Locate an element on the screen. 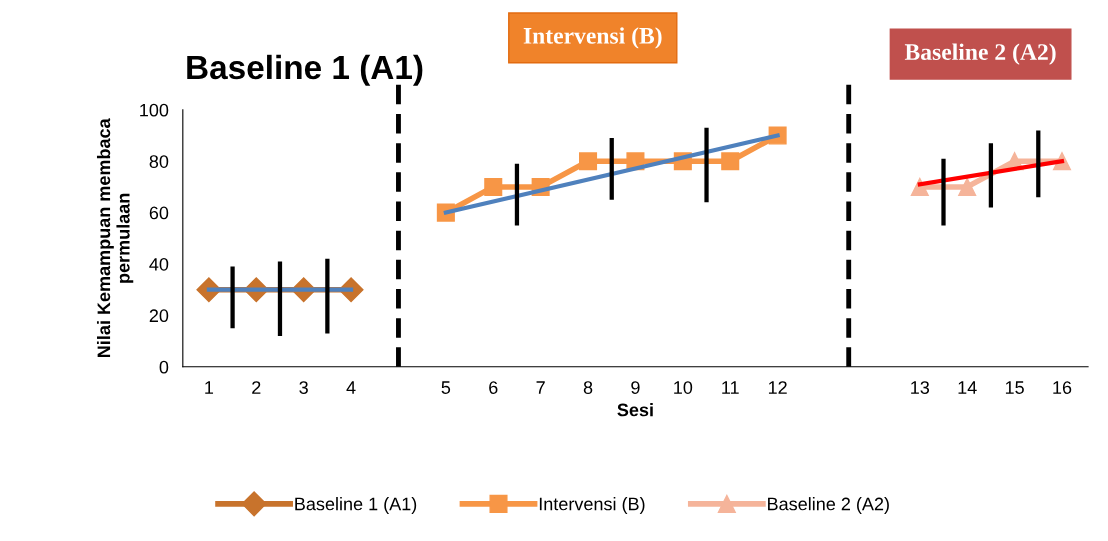 The height and width of the screenshot is (541, 1108). y-tick-label: 0 is located at coordinates (164, 367).